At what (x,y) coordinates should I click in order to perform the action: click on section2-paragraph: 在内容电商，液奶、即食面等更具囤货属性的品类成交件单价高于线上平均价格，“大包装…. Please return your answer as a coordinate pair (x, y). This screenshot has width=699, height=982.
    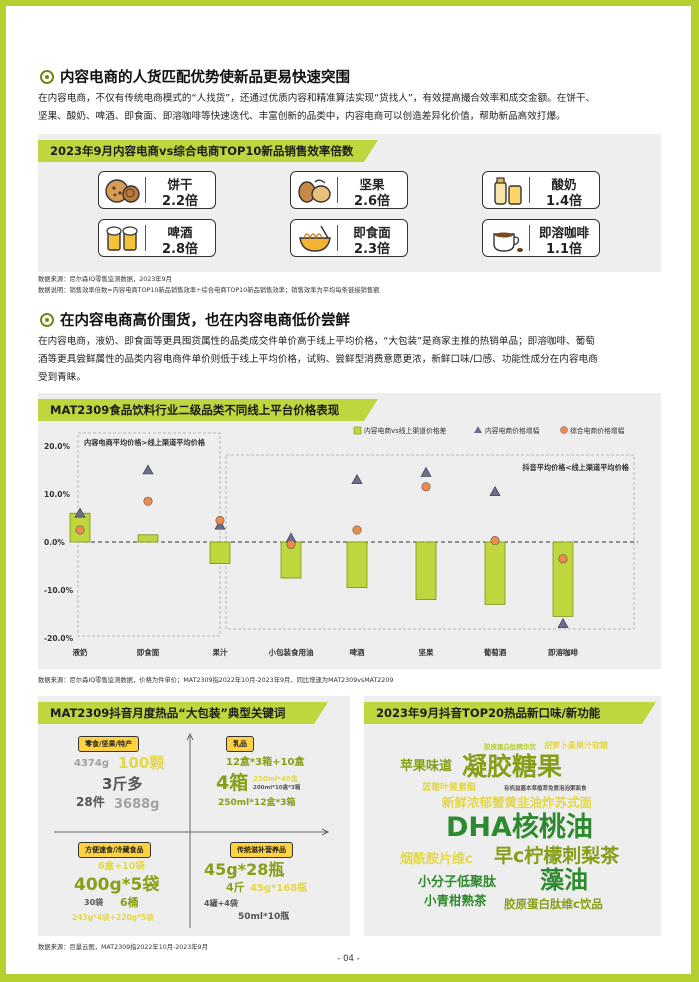
    Looking at the image, I should click on (358, 360).